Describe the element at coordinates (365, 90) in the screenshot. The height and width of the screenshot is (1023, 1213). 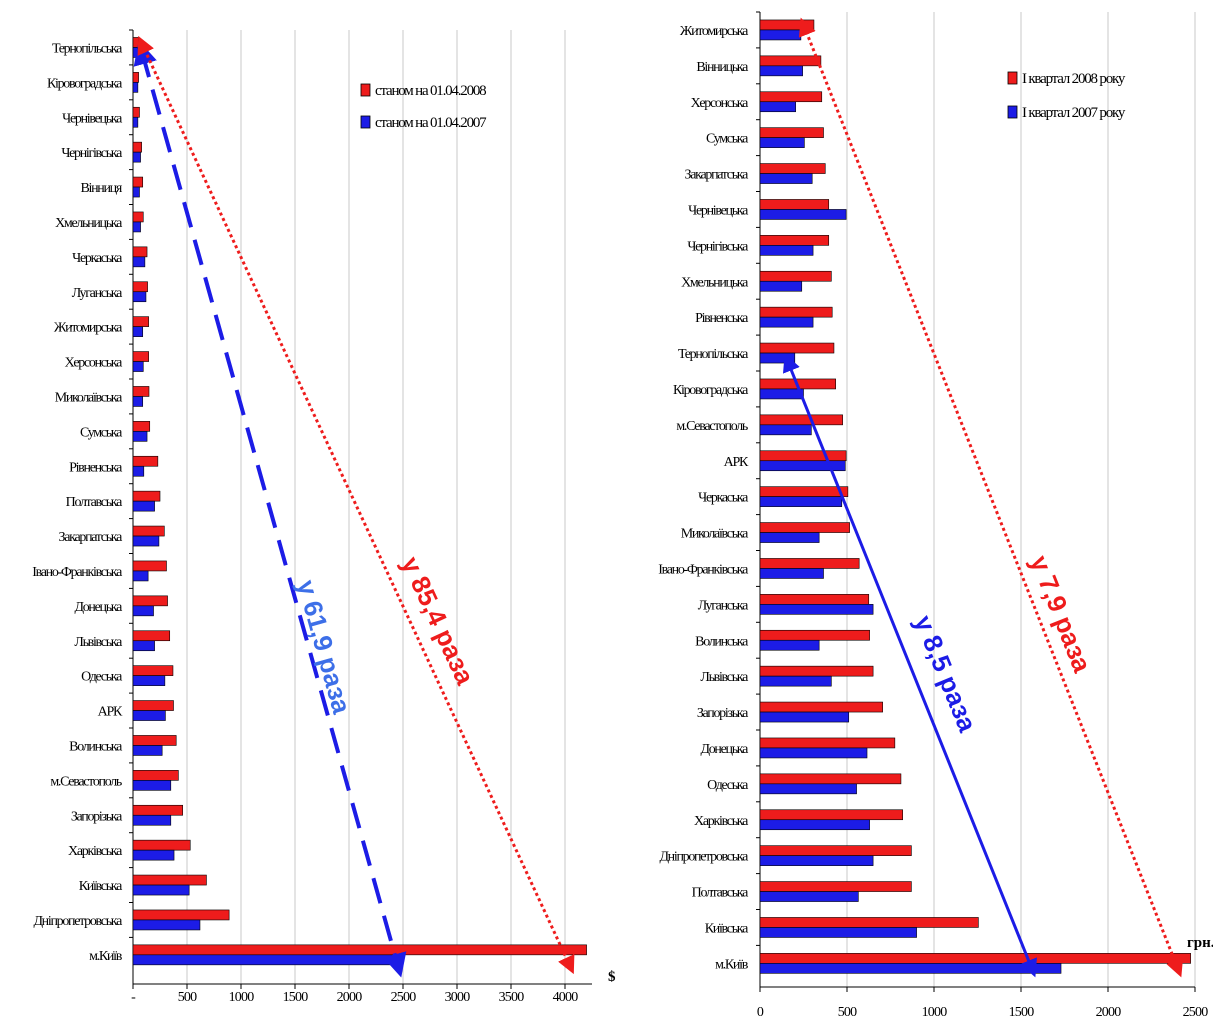
I see `left-legend-swatch-2008` at that location.